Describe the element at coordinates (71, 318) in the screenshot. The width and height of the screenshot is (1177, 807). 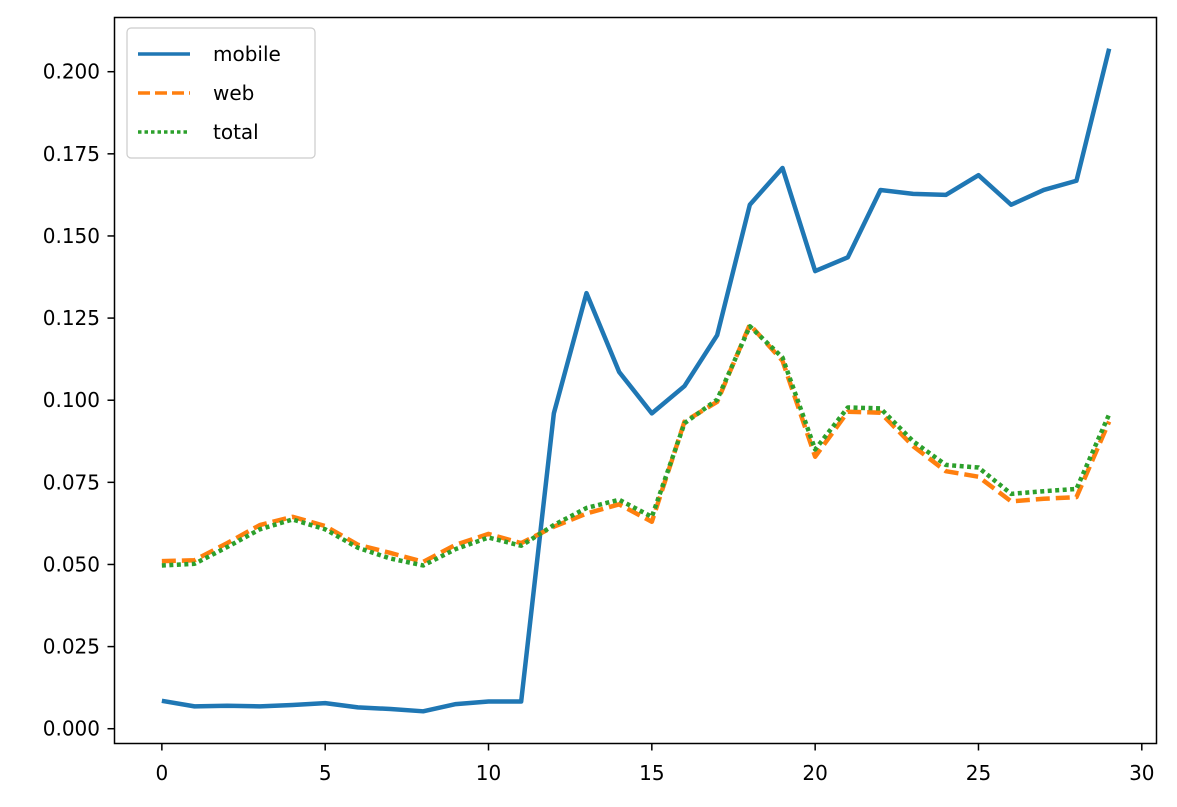
I see `y-tick-label: 0.125` at that location.